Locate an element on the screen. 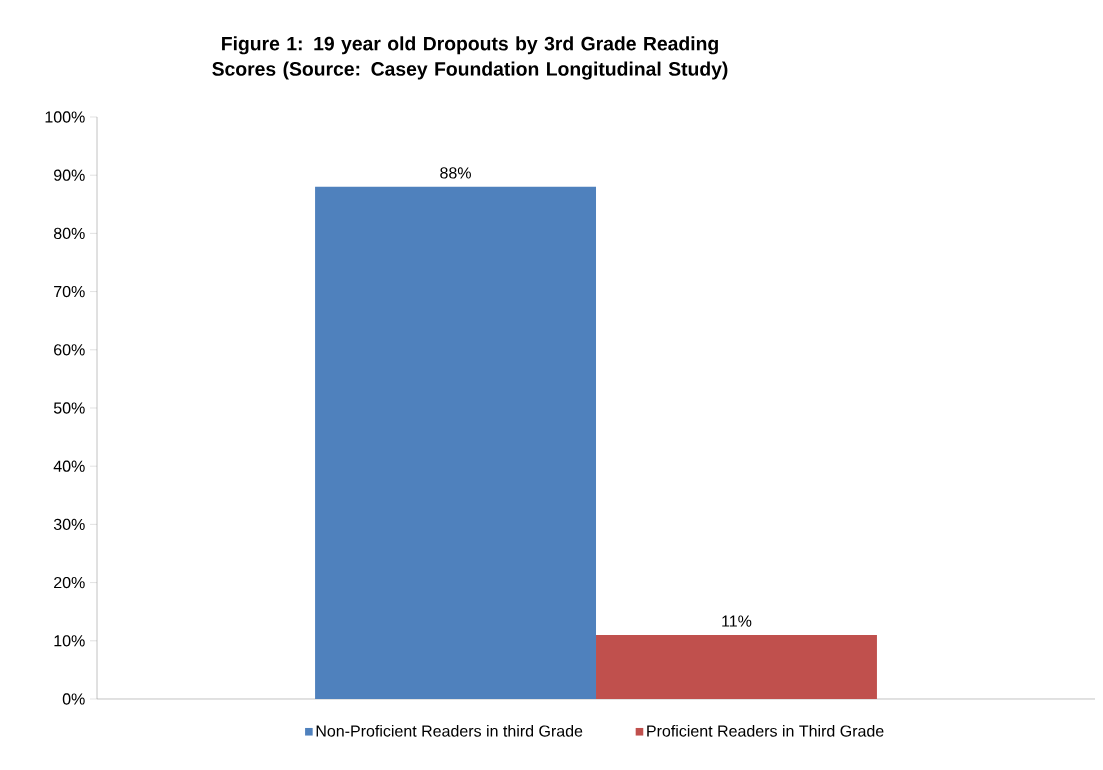 The image size is (1103, 770). data-label: 11% is located at coordinates (737, 621).